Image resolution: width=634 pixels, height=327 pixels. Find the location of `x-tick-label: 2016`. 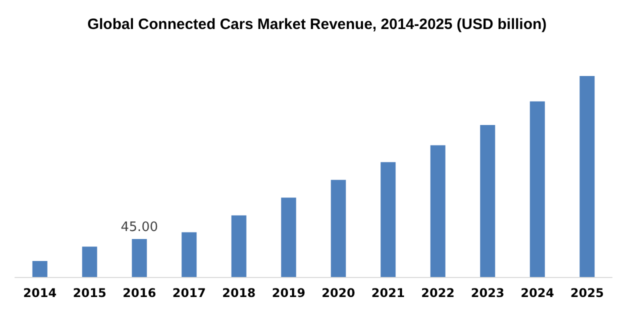

x-tick-label: 2016 is located at coordinates (139, 293).